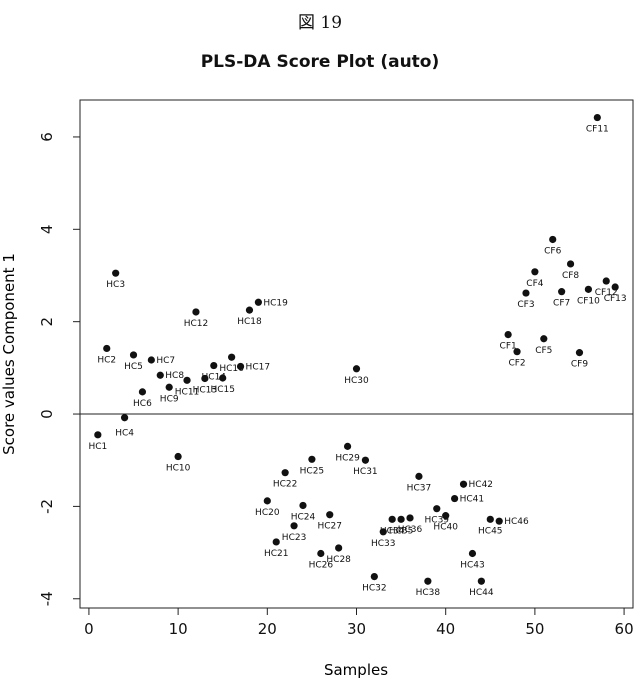 This screenshot has height=697, width=640. What do you see at coordinates (543, 351) in the screenshot?
I see `point-label: CF5` at bounding box center [543, 351].